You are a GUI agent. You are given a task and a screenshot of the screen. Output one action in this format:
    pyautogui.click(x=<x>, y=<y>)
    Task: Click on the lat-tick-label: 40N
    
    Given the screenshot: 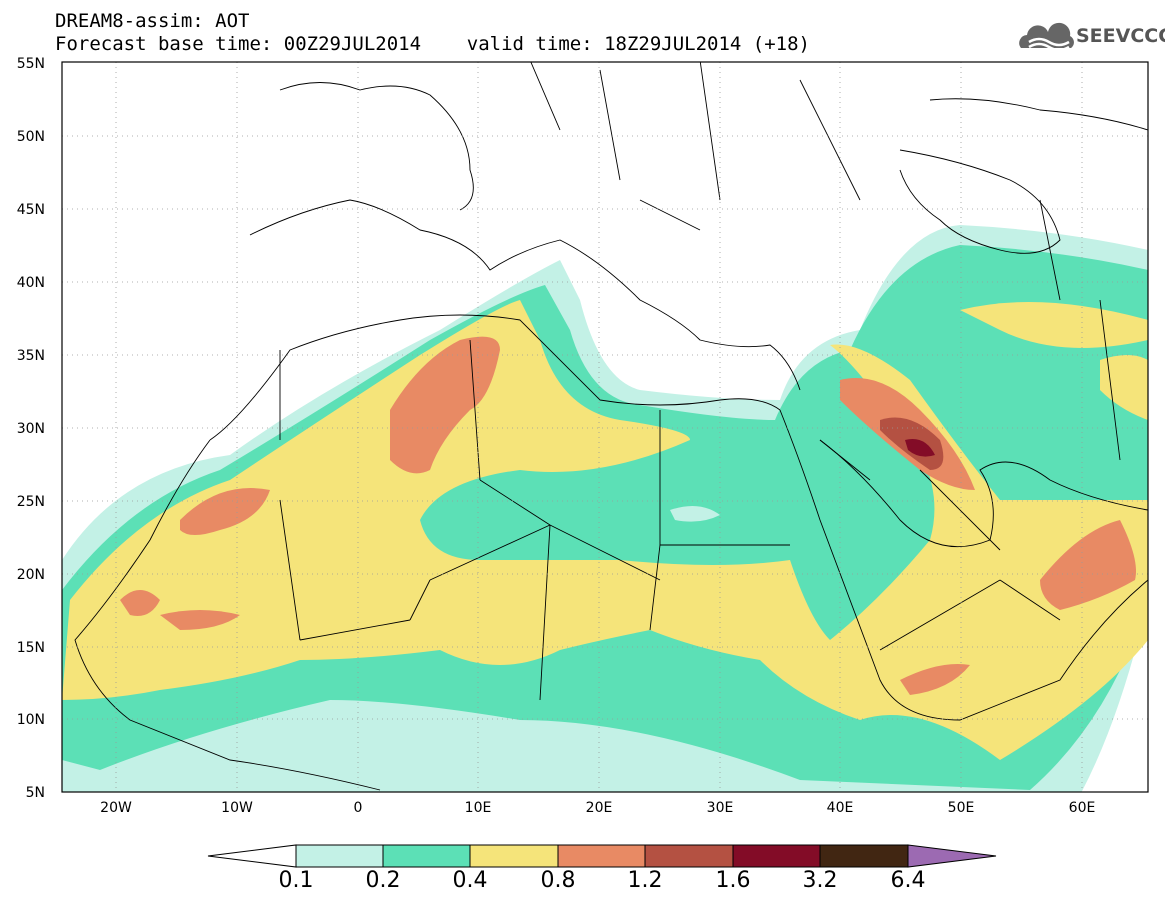 What is the action you would take?
    pyautogui.click(x=31, y=283)
    